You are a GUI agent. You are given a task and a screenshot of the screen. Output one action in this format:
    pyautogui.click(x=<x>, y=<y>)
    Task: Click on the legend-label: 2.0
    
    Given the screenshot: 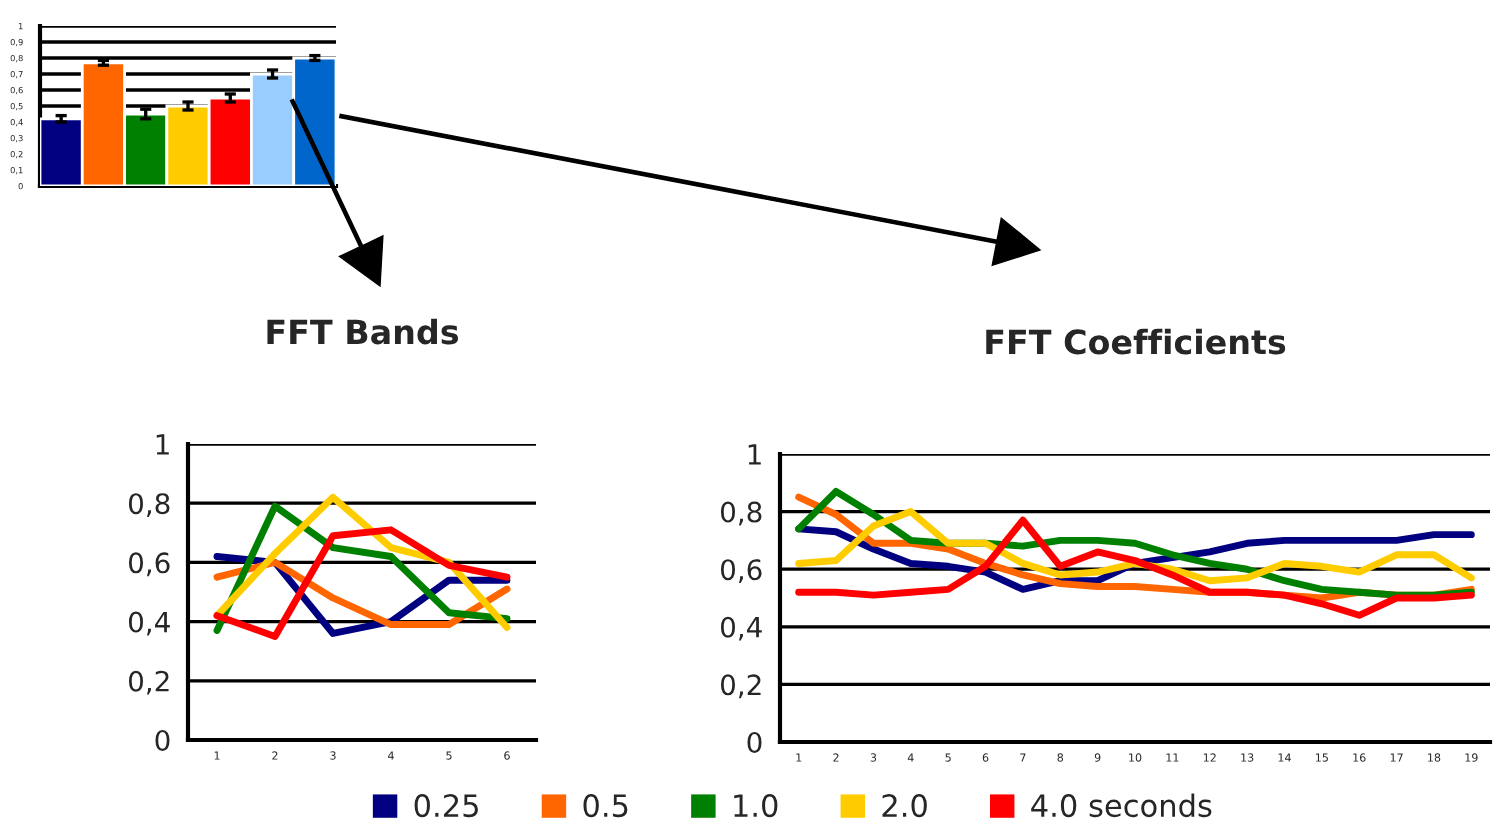 What is the action you would take?
    pyautogui.click(x=904, y=806)
    